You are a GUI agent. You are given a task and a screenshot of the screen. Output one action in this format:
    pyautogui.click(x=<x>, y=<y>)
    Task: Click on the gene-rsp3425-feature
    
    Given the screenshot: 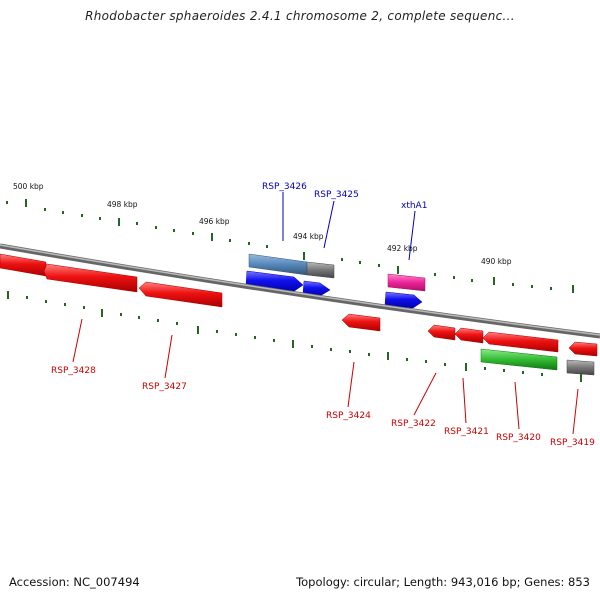 What is the action you would take?
    pyautogui.click(x=320, y=270)
    